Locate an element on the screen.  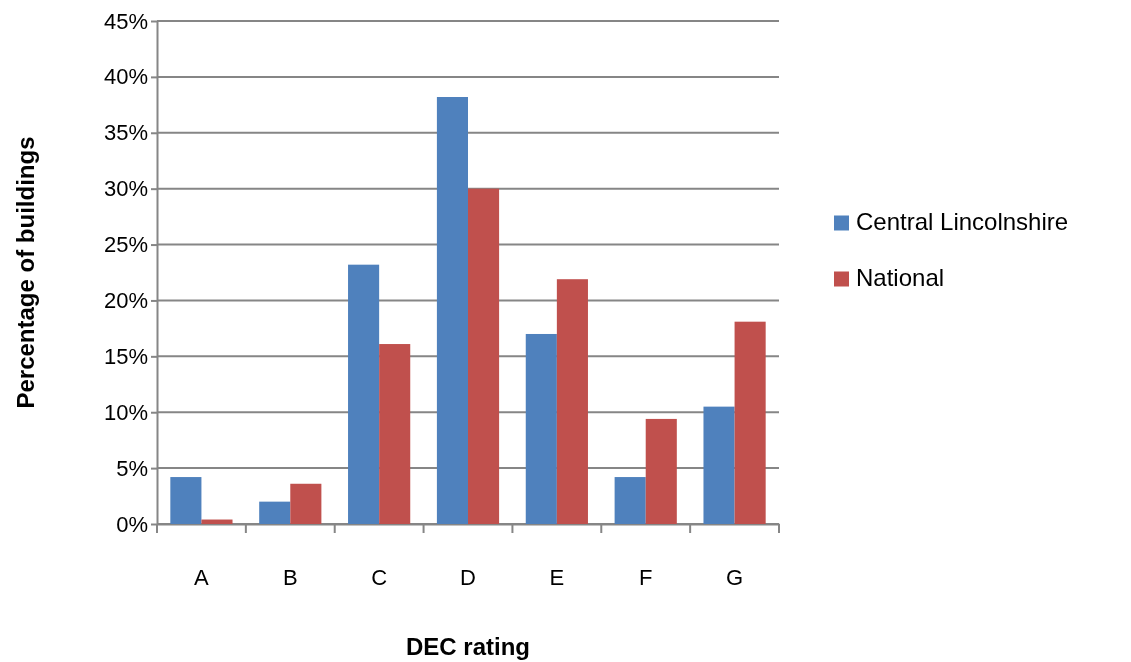
x-tick-label: E is located at coordinates (557, 577).